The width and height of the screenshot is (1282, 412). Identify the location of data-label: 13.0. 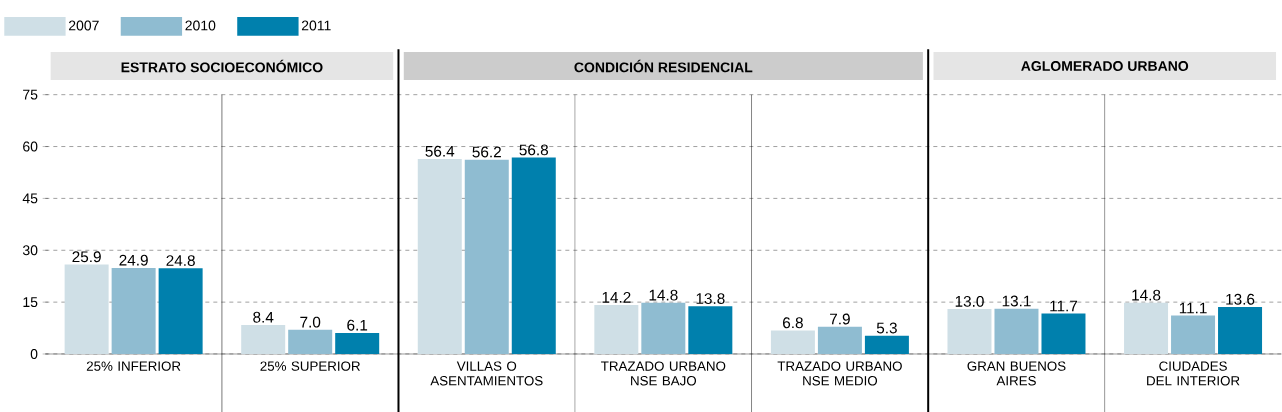
(969, 301).